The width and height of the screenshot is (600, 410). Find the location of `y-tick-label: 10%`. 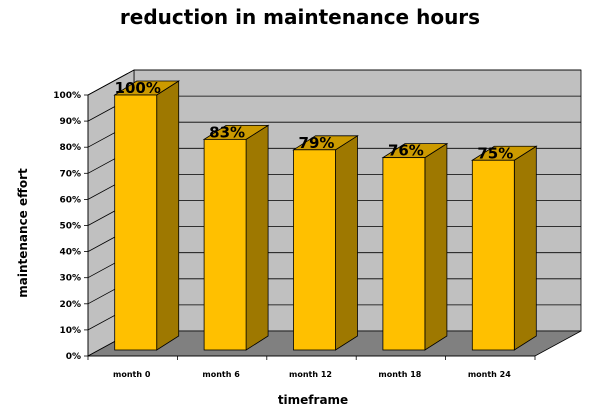

y-tick-label: 10% is located at coordinates (70, 331).